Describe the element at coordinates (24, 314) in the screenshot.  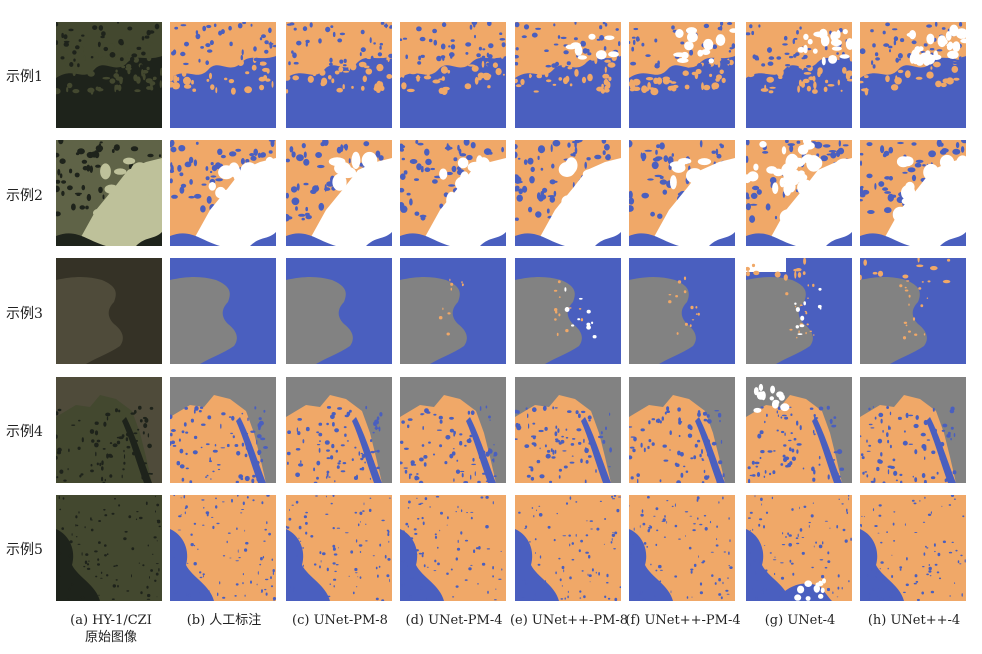
I see `row-label-3: 示例3` at that location.